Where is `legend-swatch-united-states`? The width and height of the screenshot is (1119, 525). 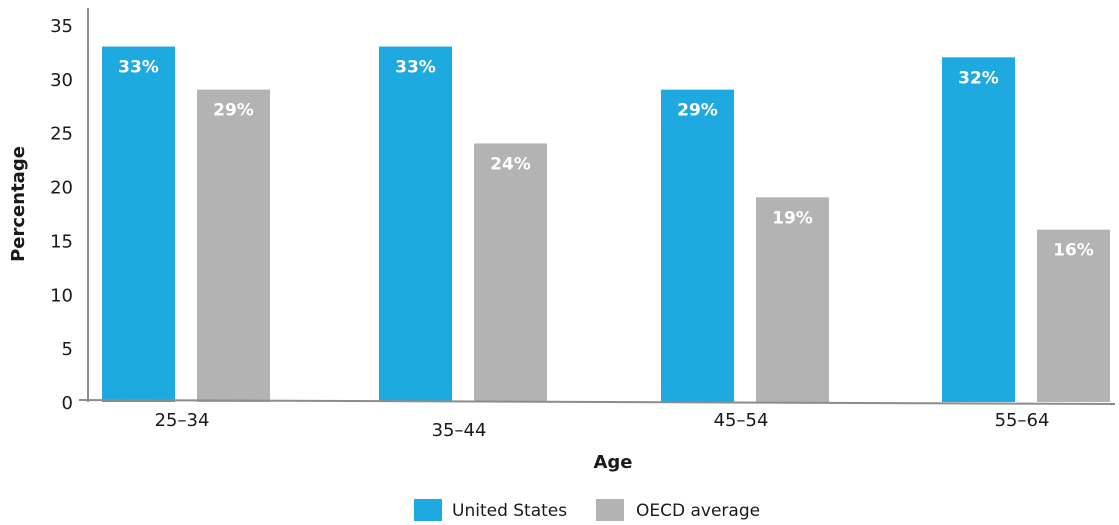
legend-swatch-united-states is located at coordinates (428, 510).